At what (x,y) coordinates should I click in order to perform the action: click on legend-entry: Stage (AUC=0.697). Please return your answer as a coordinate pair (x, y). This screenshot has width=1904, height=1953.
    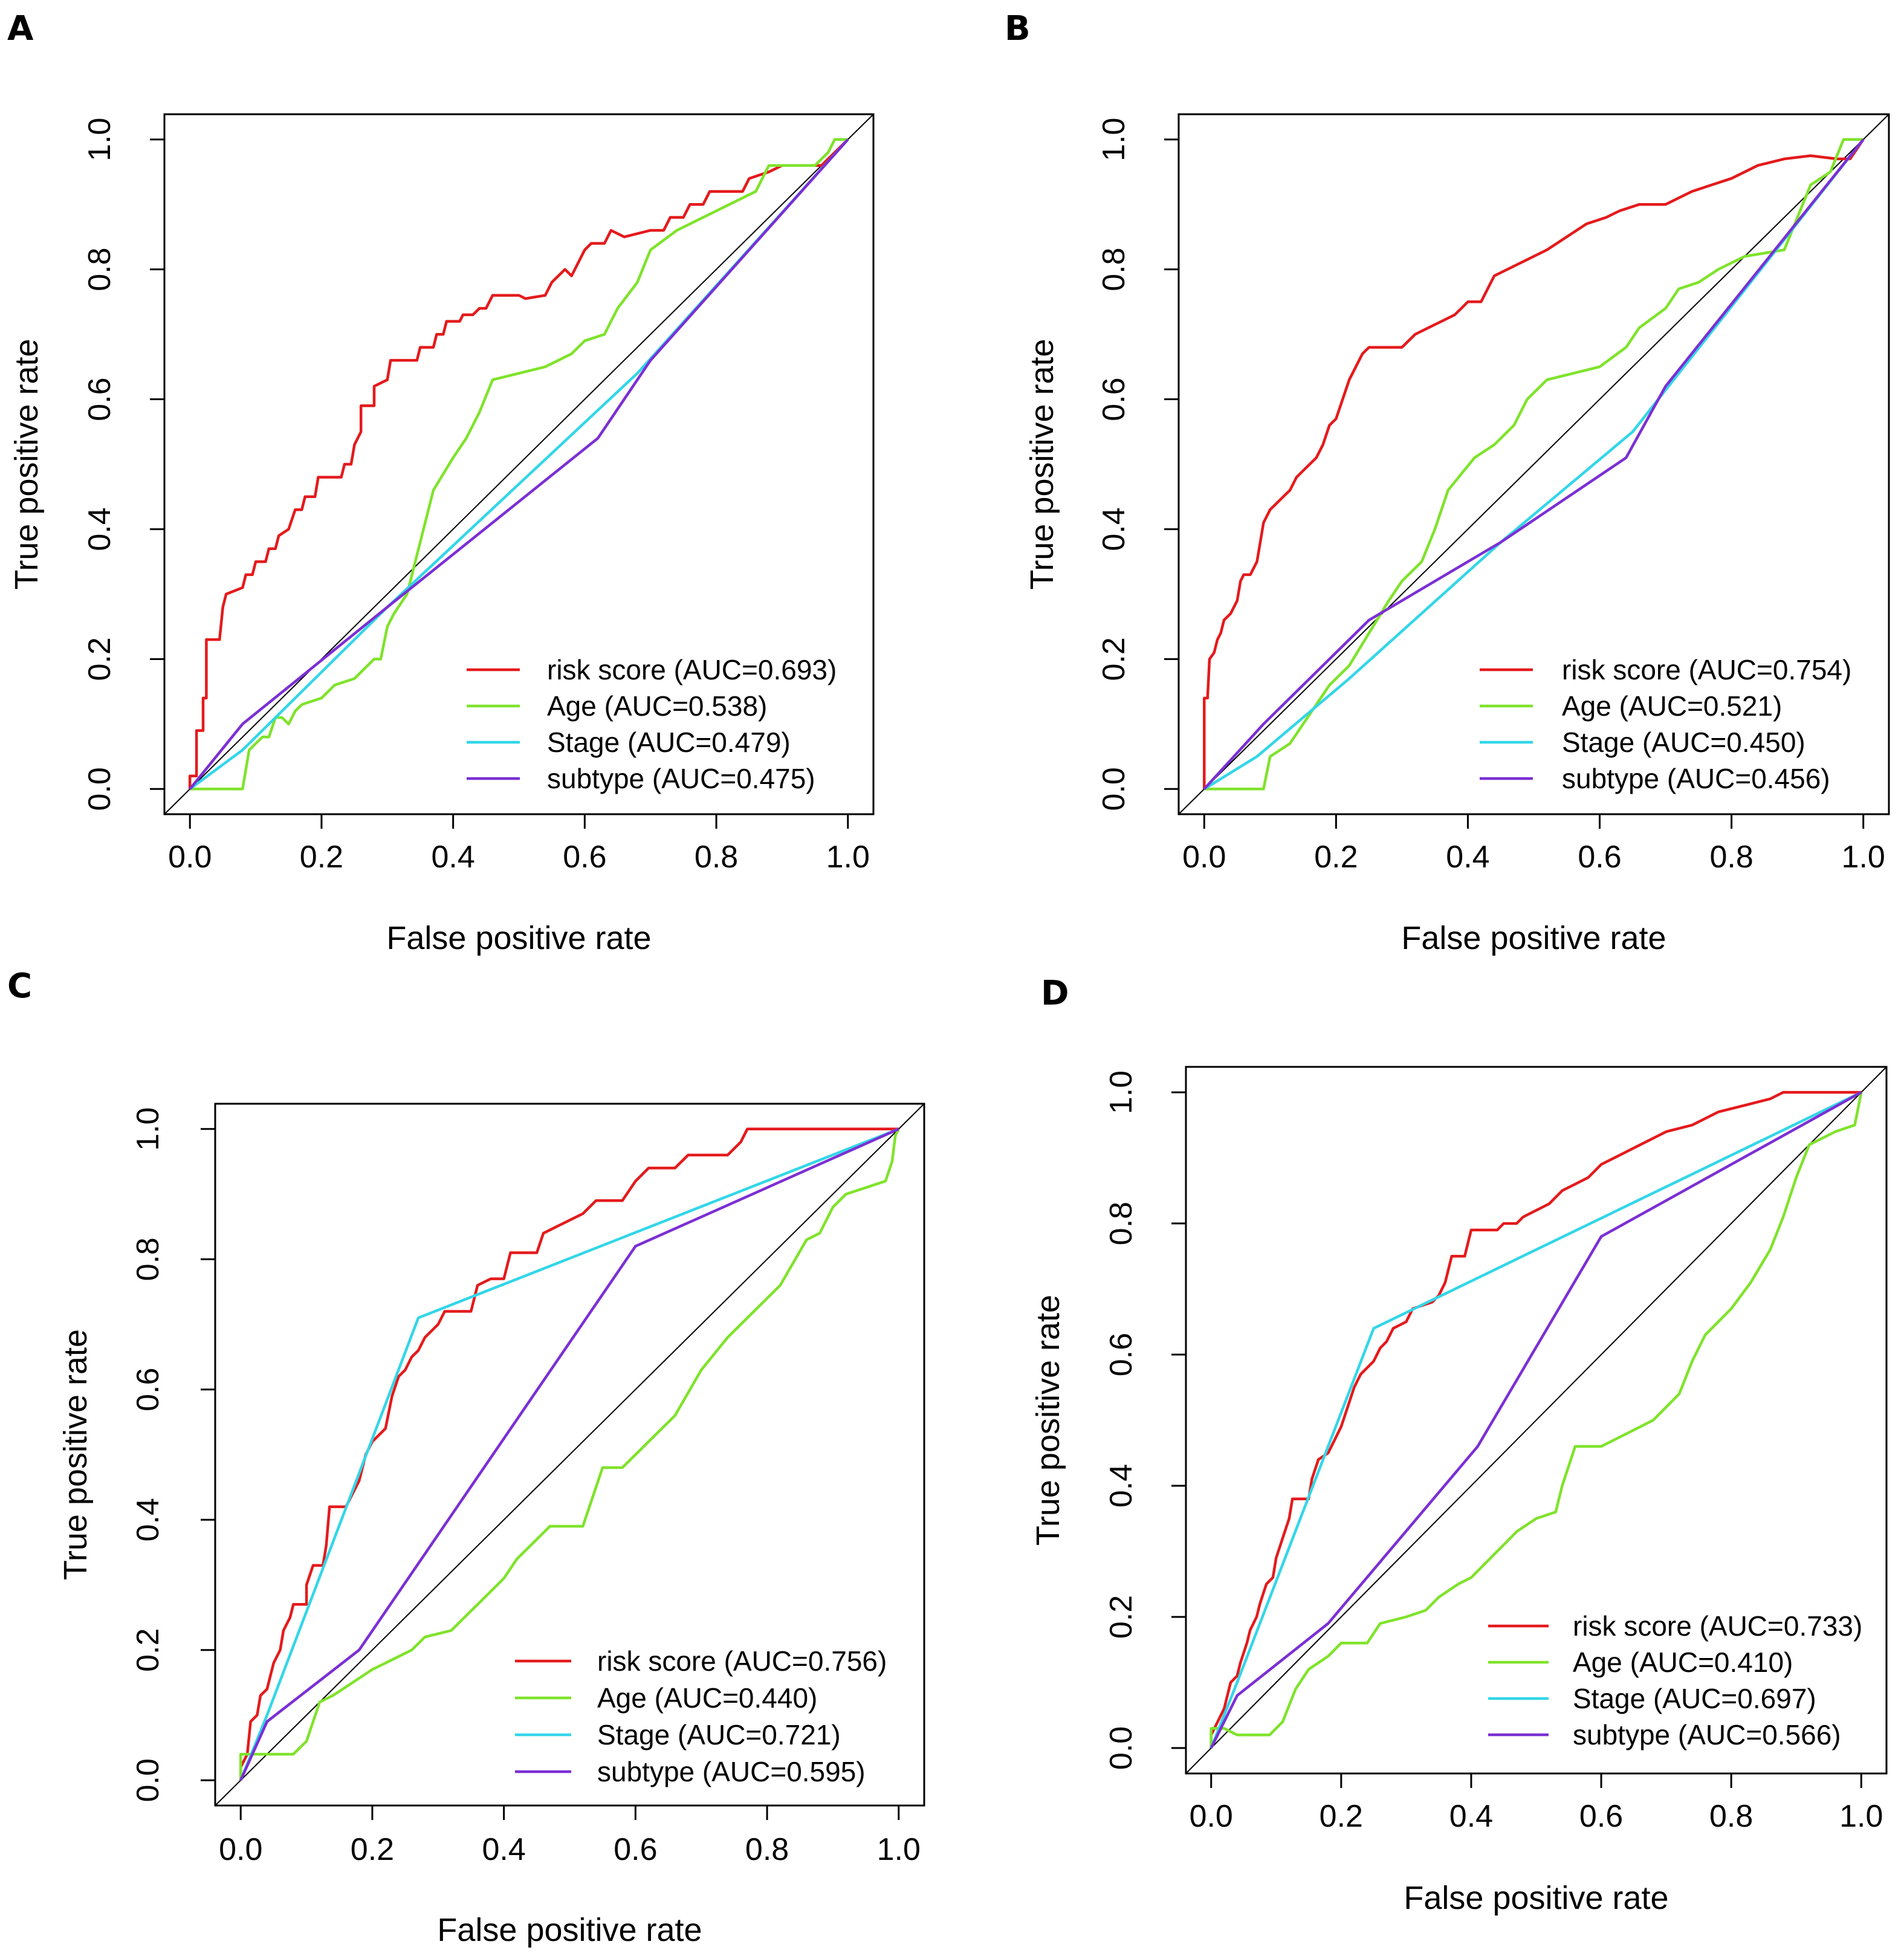
    Looking at the image, I should click on (1694, 1698).